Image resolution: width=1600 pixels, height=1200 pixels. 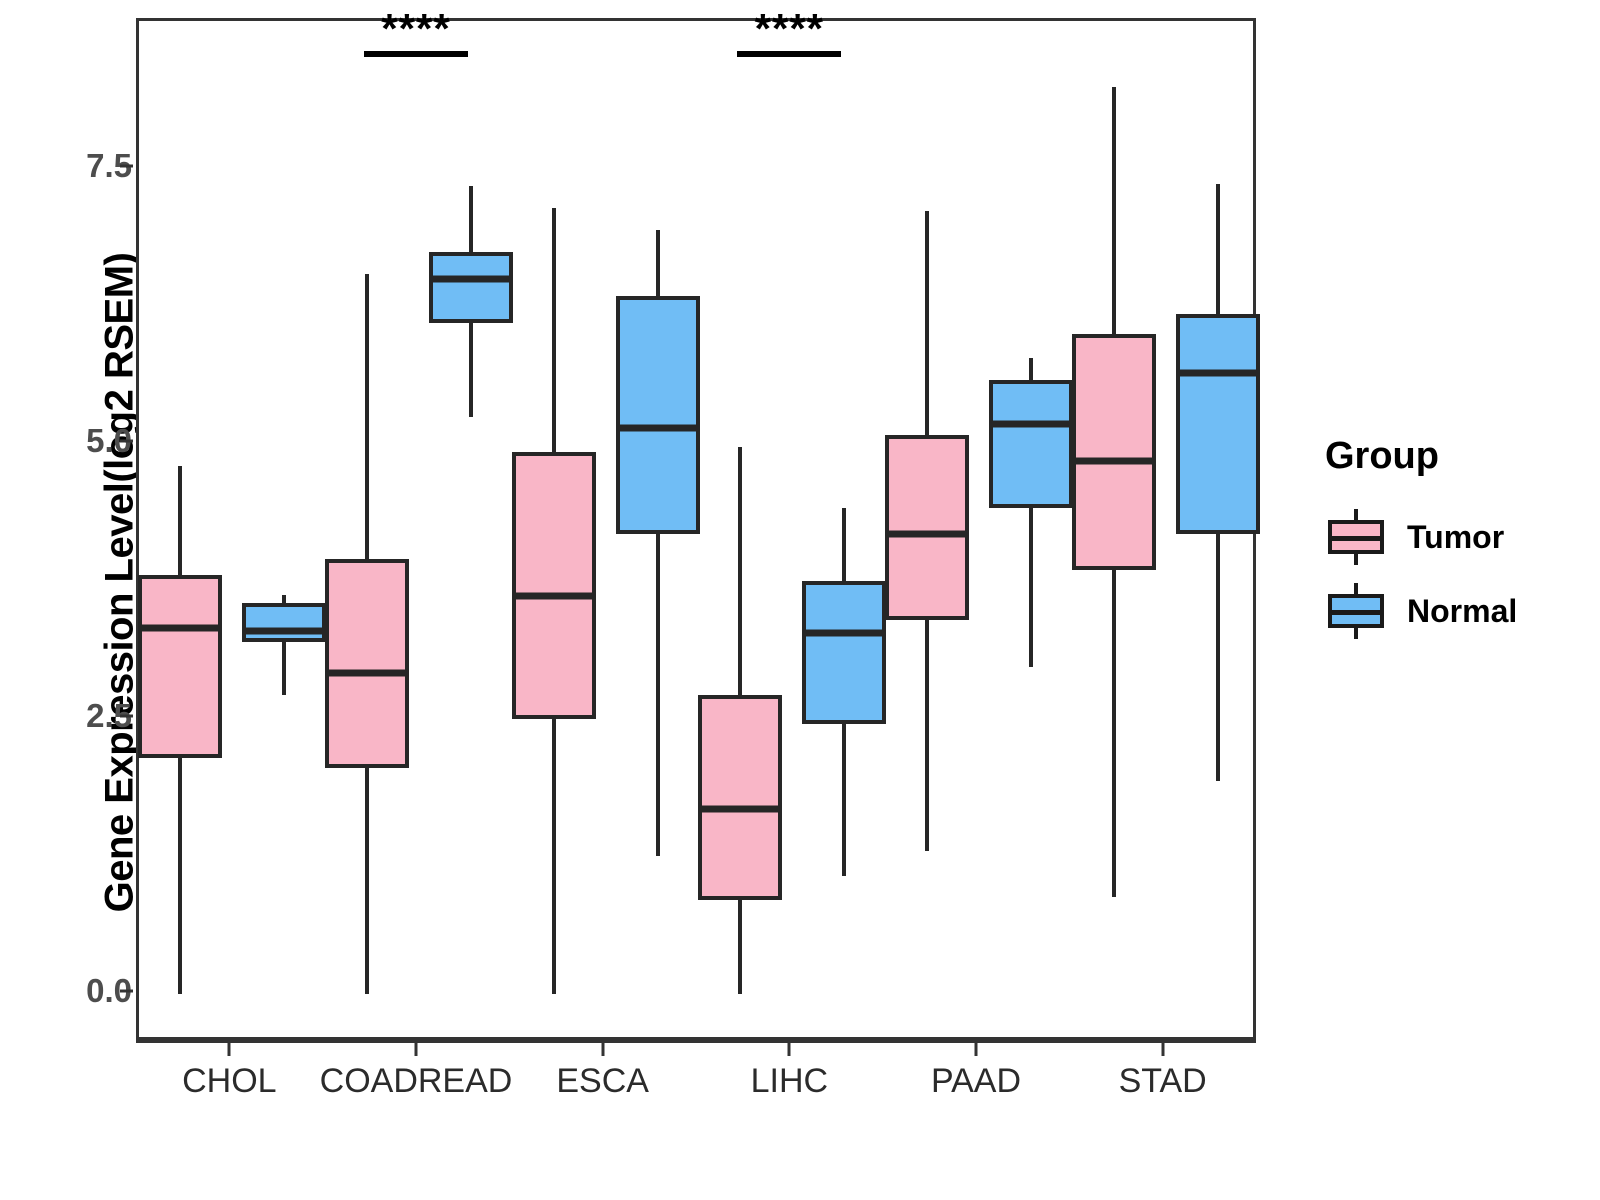 I want to click on box-tumor-lihc, so click(x=740, y=797).